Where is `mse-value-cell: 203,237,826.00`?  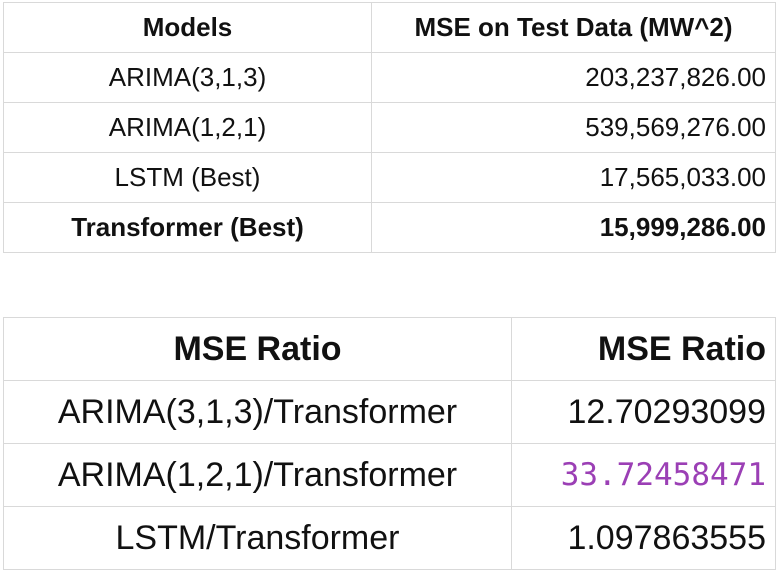 mse-value-cell: 203,237,826.00 is located at coordinates (573, 77).